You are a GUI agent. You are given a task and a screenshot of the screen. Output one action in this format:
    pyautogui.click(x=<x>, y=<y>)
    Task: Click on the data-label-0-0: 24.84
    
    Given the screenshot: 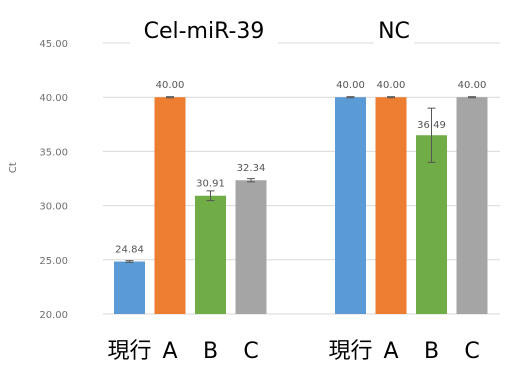 What is the action you would take?
    pyautogui.click(x=129, y=250)
    